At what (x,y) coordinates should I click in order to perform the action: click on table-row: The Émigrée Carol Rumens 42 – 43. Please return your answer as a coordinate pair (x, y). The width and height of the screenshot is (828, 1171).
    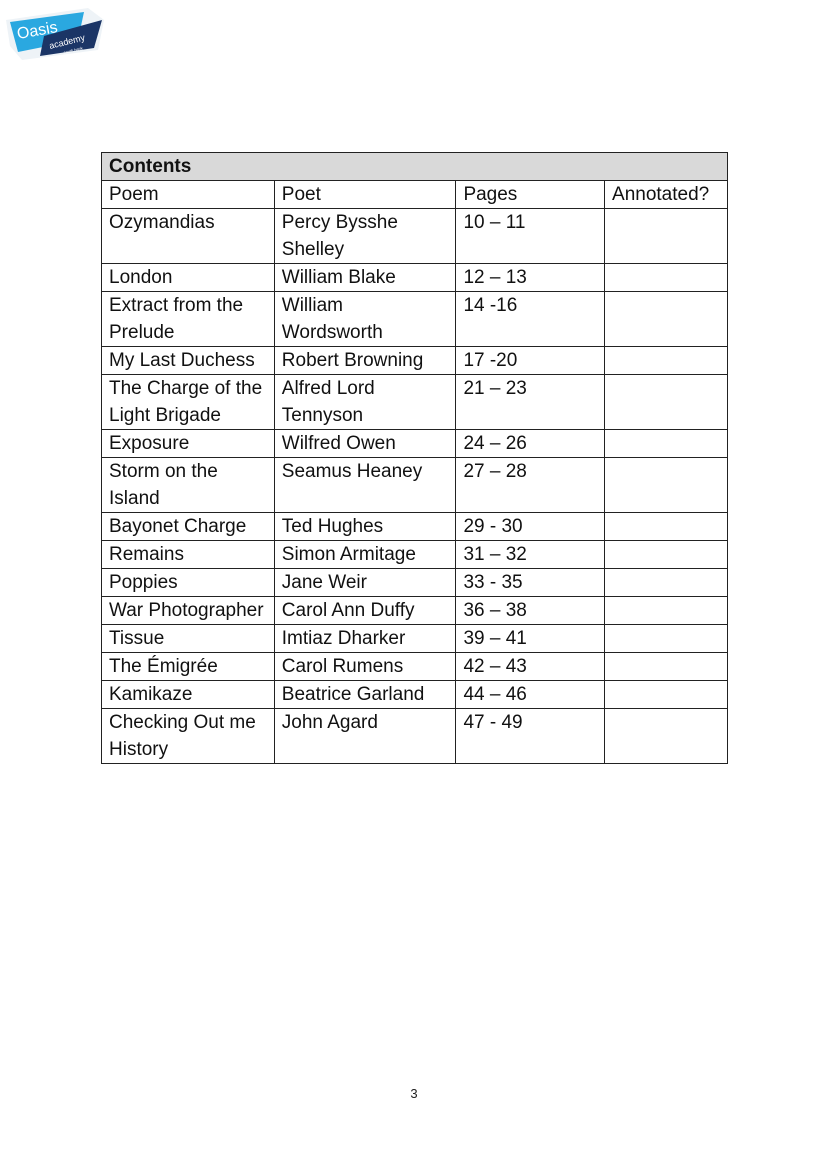
    Looking at the image, I should click on (414, 666).